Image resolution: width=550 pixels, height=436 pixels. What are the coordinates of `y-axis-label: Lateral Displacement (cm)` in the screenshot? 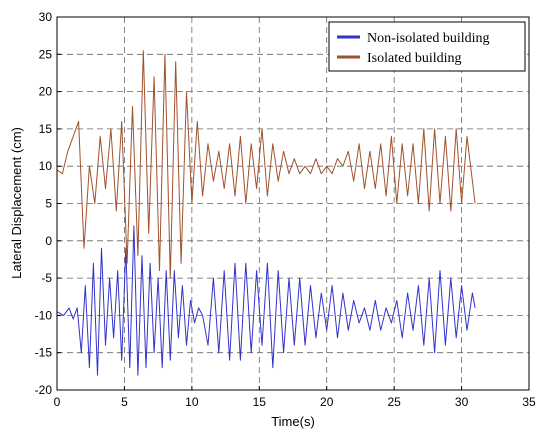 It's located at (16, 203).